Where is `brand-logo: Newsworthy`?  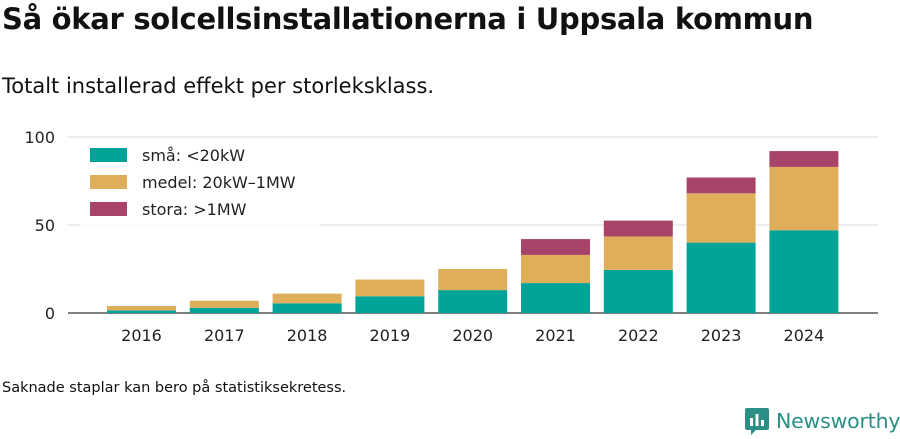 brand-logo: Newsworthy is located at coordinates (822, 421).